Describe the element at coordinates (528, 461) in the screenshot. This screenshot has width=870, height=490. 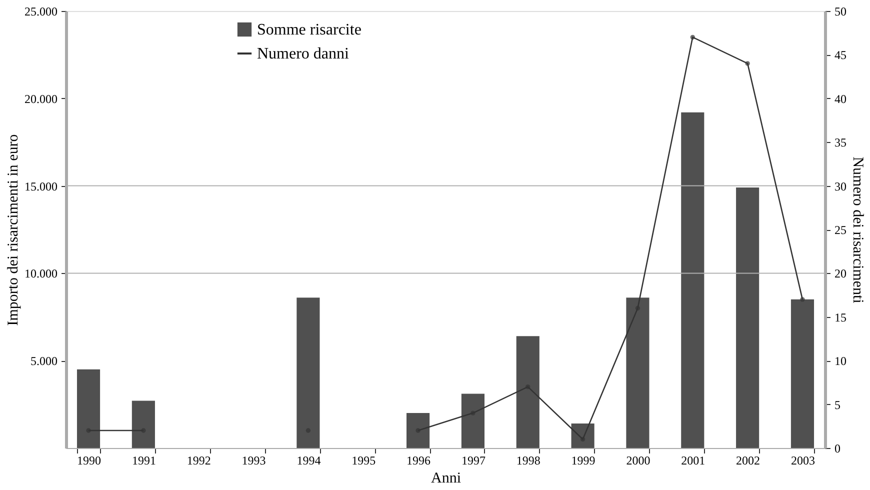
I see `x-tick-label: 1998` at that location.